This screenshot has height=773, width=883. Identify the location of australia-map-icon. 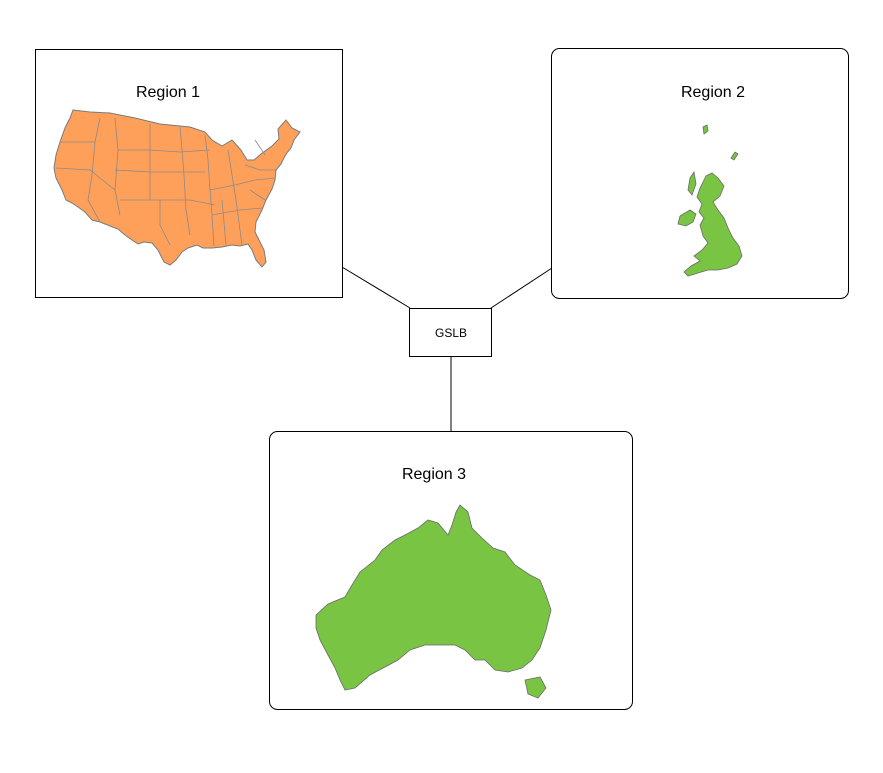
(433, 601).